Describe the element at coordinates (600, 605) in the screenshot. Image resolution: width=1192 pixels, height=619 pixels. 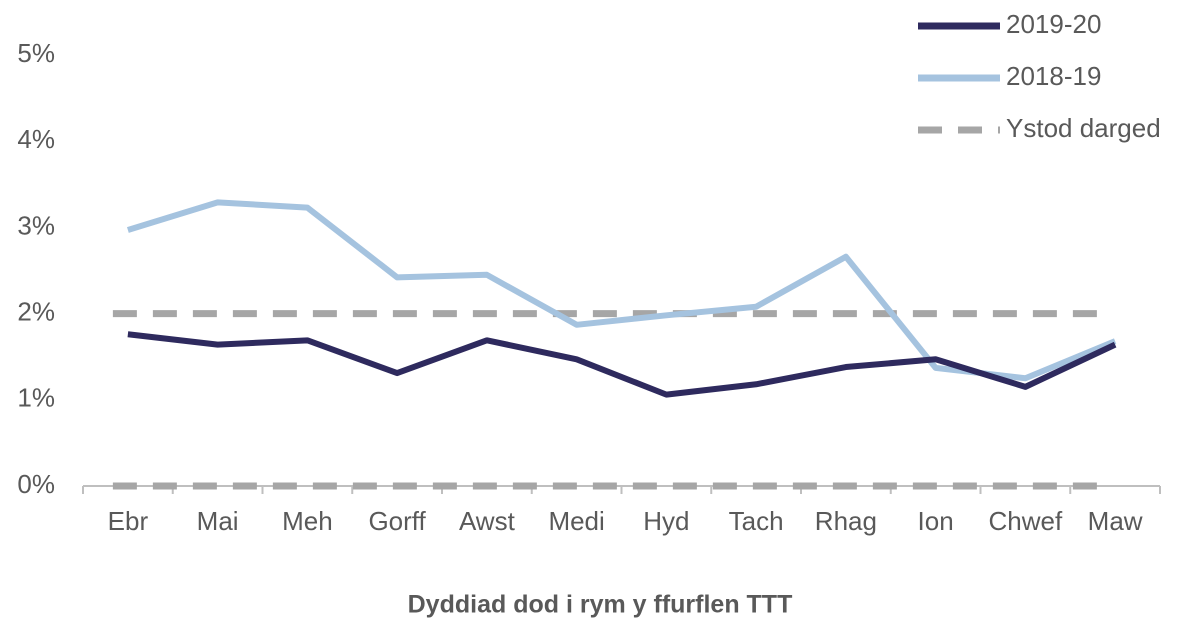
I see `x-axis-label: Dyddiad dod i rym y ffurflen TTT` at that location.